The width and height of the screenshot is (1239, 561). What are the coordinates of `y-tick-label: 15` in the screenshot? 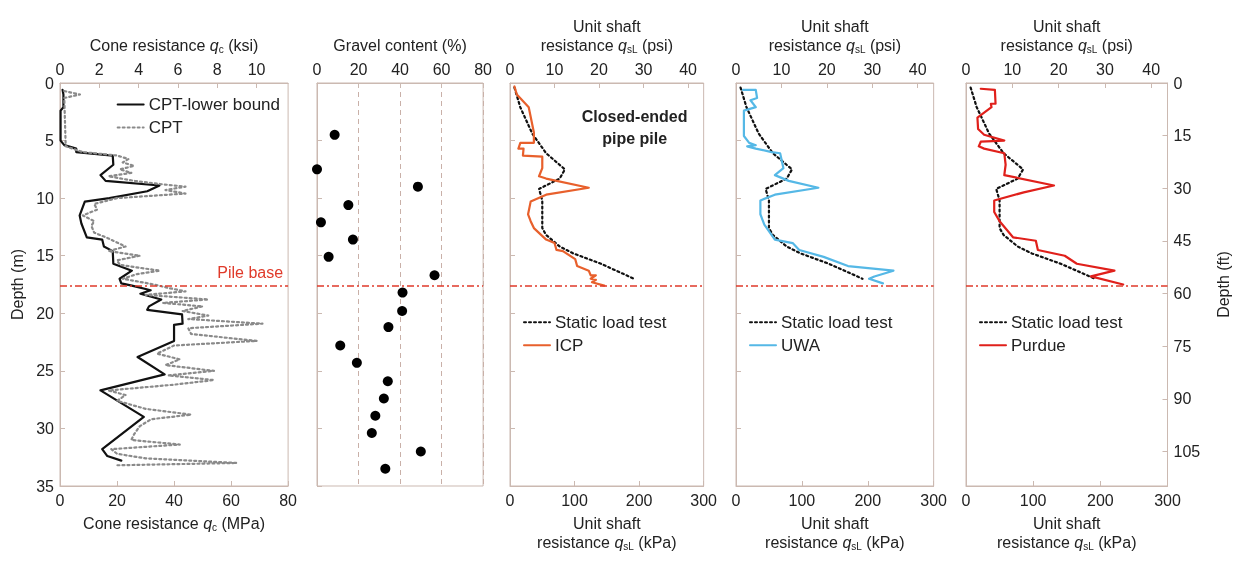 It's located at (45, 256).